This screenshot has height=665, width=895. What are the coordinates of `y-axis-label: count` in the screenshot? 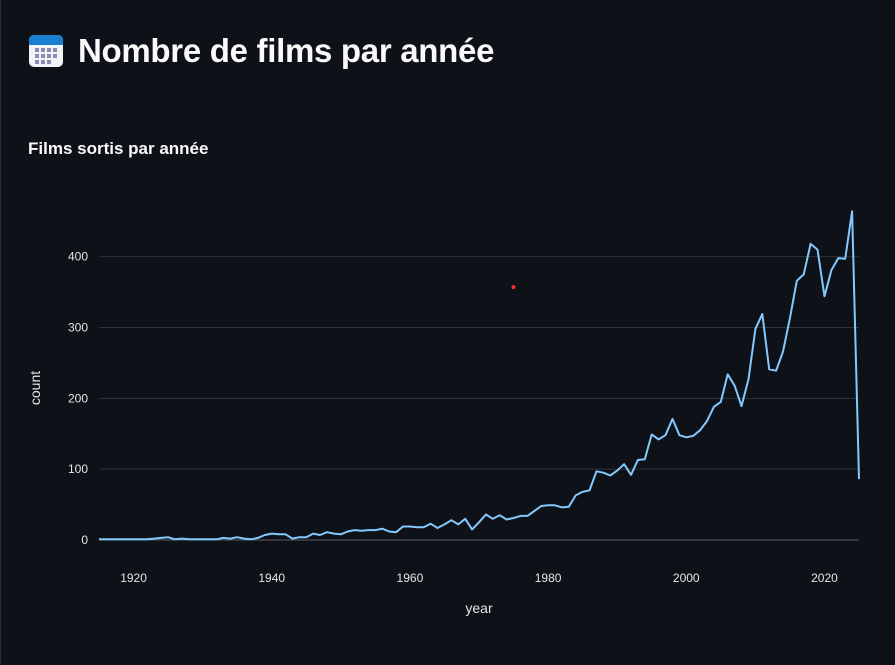 It's located at (35, 388).